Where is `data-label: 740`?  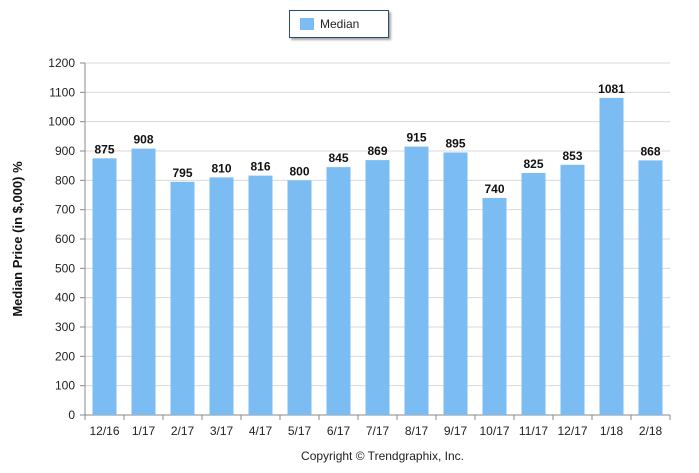
data-label: 740 is located at coordinates (494, 189).